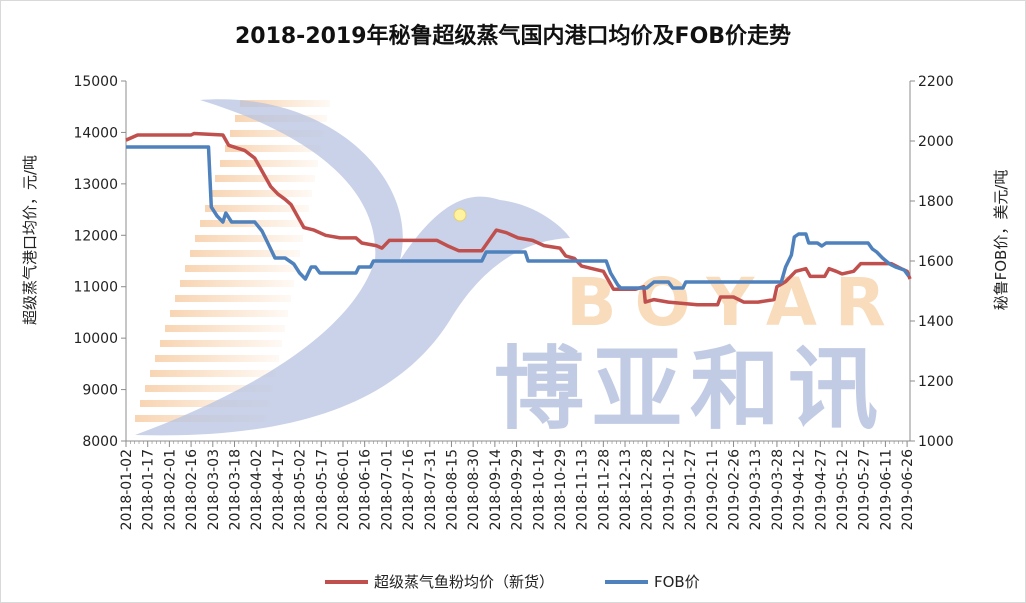 This screenshot has width=1026, height=603. What do you see at coordinates (100, 442) in the screenshot?
I see `y-left-tick-label: 8000` at bounding box center [100, 442].